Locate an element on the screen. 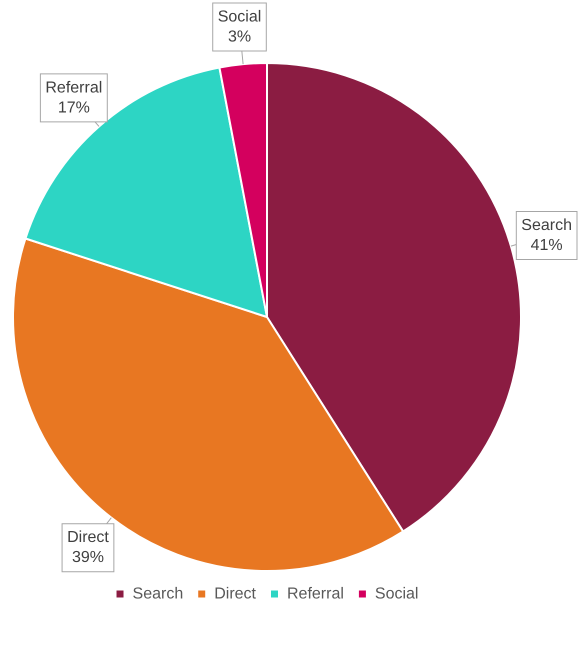  data-label: 41% is located at coordinates (546, 245).